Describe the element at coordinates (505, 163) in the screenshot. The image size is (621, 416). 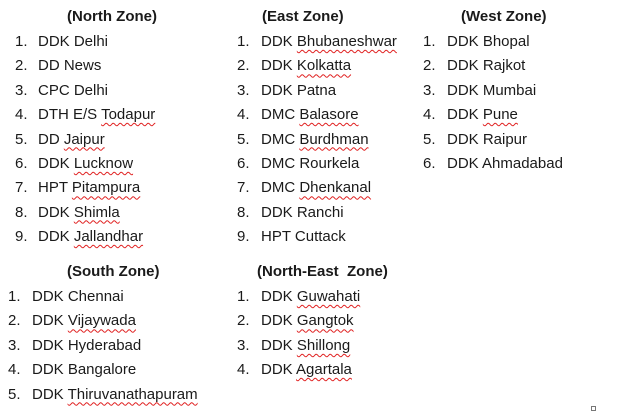
I see `item-label: DDK Ahmadabad` at that location.